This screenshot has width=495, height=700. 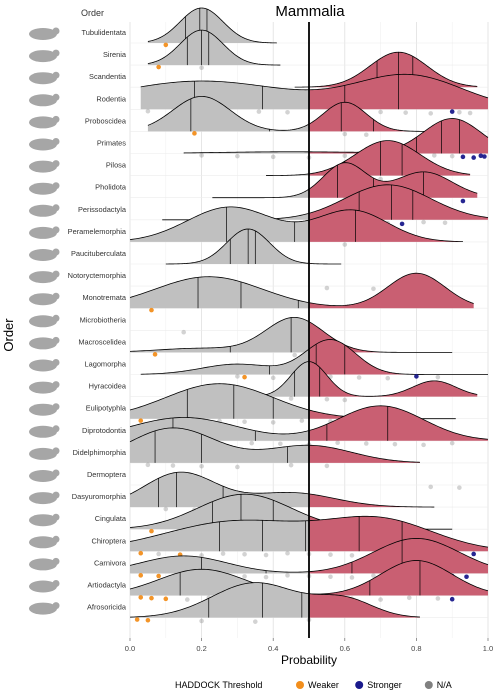 I want to click on colugo-silhouette-head, so click(x=56, y=473).